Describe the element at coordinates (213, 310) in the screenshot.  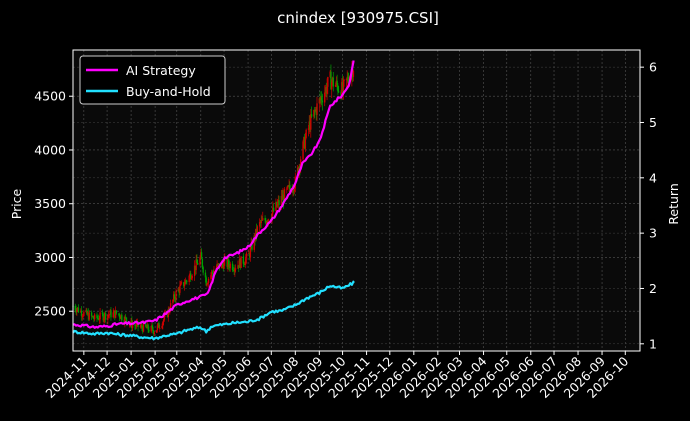
I see `series-line-buy-and-hold` at that location.